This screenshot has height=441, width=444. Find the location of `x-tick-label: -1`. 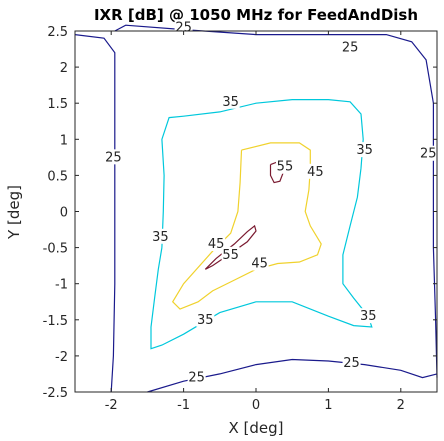

x-tick-label: -1 is located at coordinates (183, 405).